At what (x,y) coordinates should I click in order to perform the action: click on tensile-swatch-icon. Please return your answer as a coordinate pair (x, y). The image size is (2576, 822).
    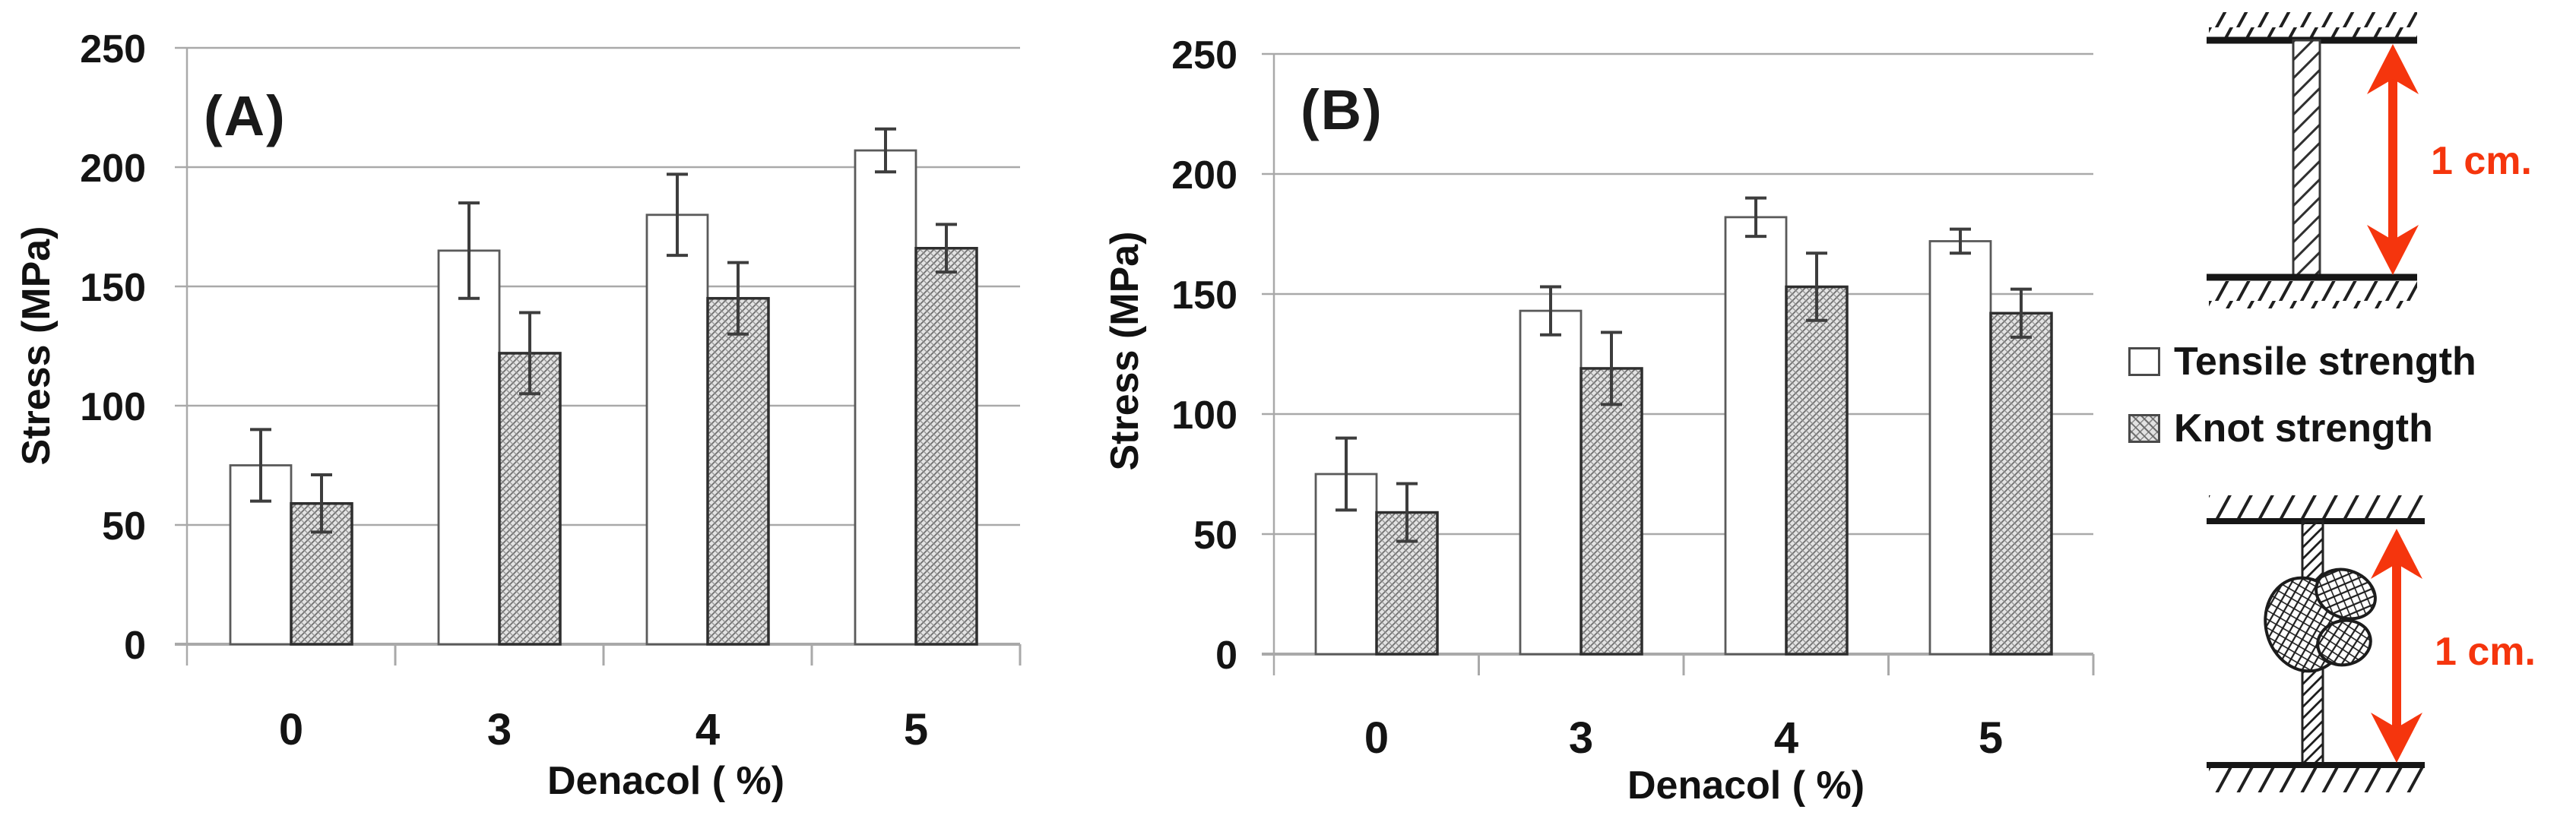
    Looking at the image, I should click on (2144, 361).